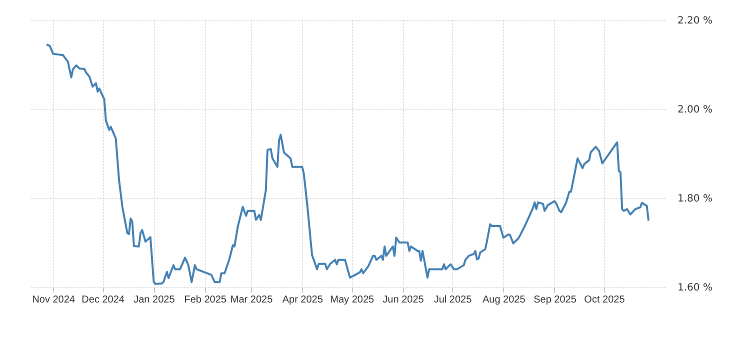 The image size is (730, 340). Describe the element at coordinates (695, 21) in the screenshot. I see `y-tick-label: 2.20 %` at that location.